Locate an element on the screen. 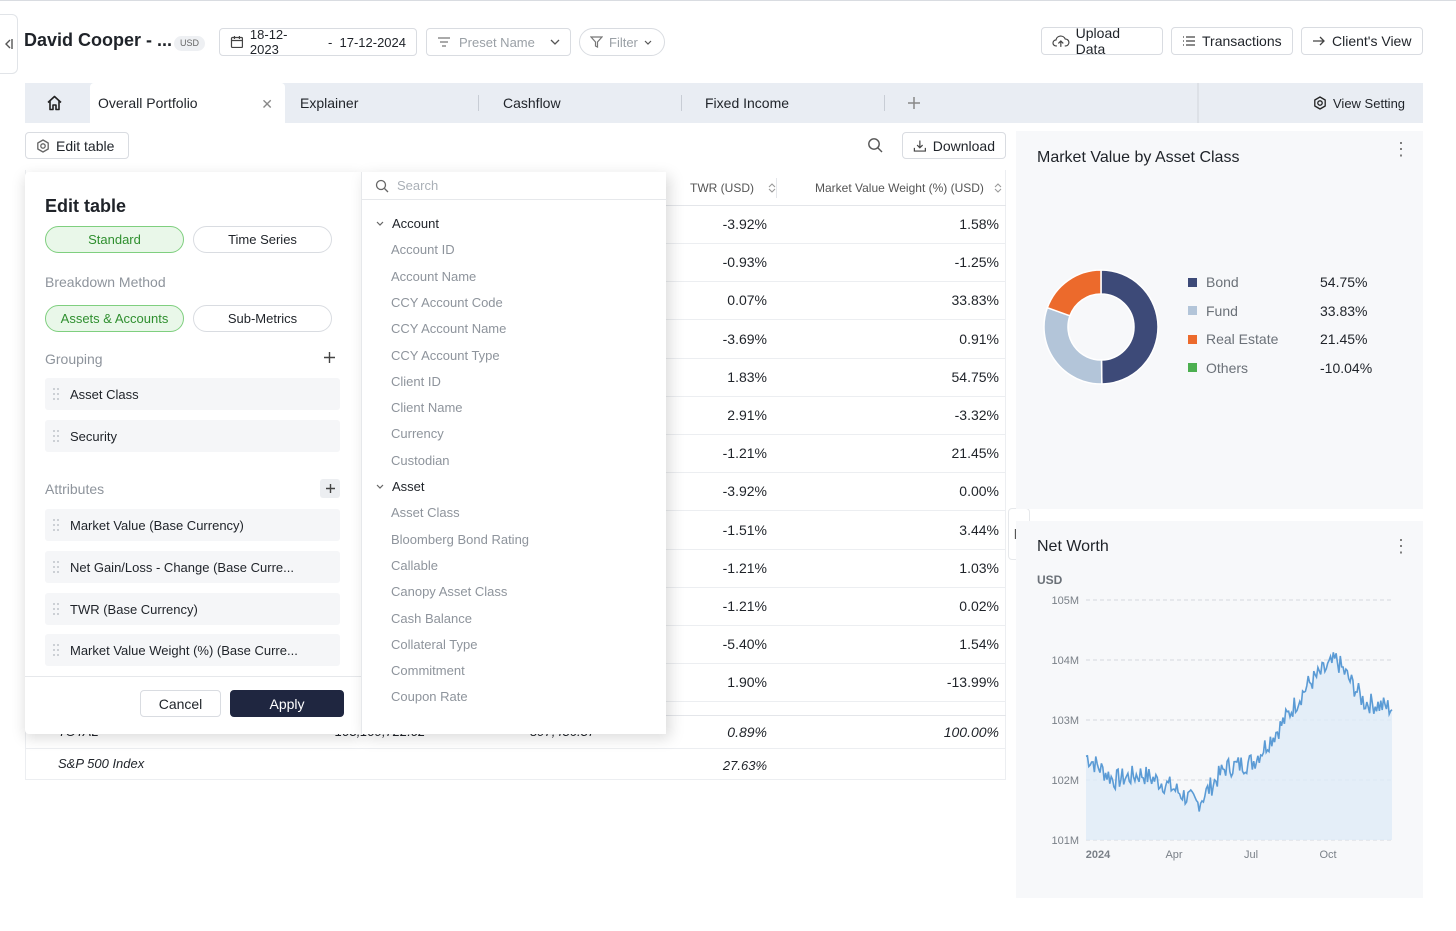 The image size is (1456, 931). tree-group-label: Asset is located at coordinates (408, 486).